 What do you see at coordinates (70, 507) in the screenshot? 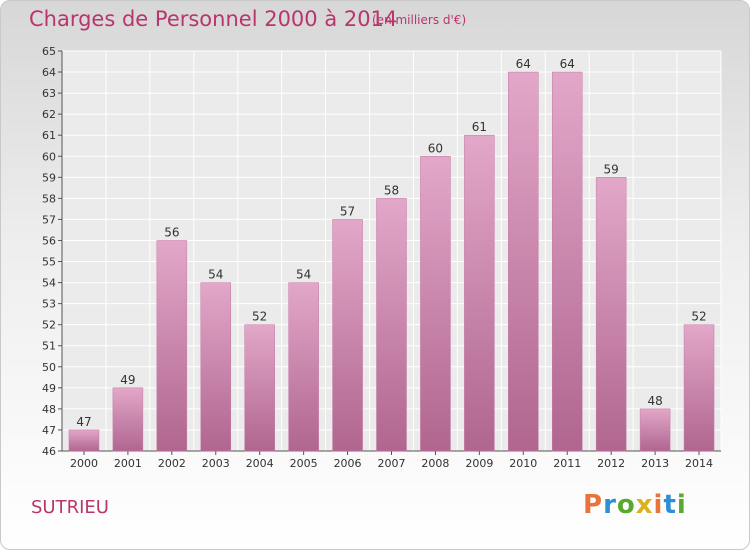
I see `commune-name: SUTRIEU` at bounding box center [70, 507].